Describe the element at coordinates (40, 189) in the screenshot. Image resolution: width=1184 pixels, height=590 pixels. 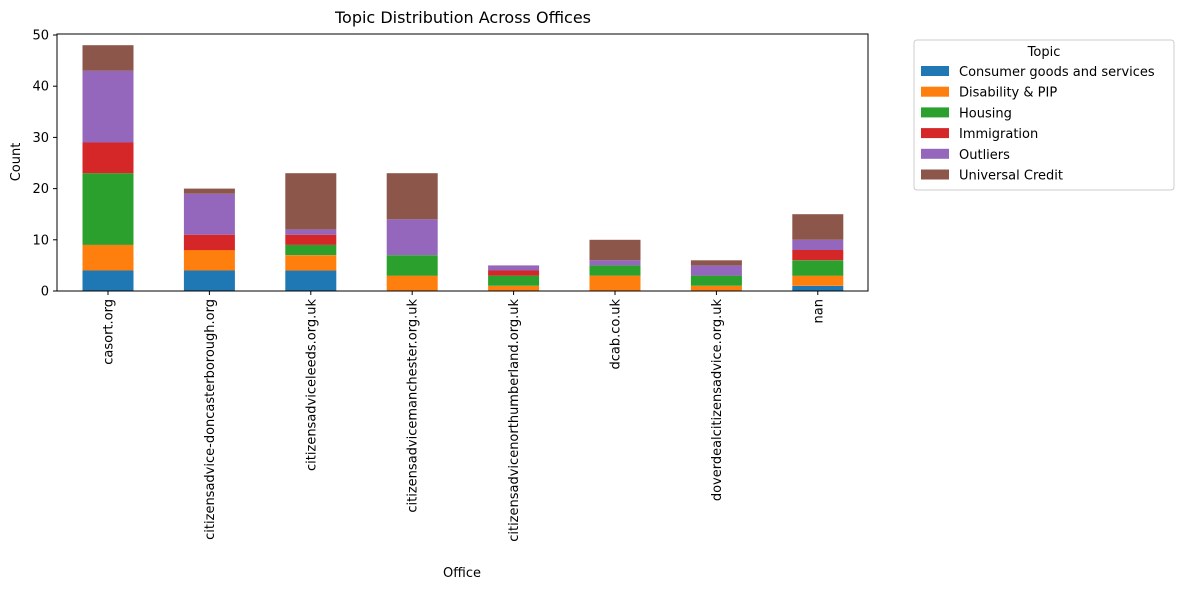
I see `y-tick-label: 20` at that location.